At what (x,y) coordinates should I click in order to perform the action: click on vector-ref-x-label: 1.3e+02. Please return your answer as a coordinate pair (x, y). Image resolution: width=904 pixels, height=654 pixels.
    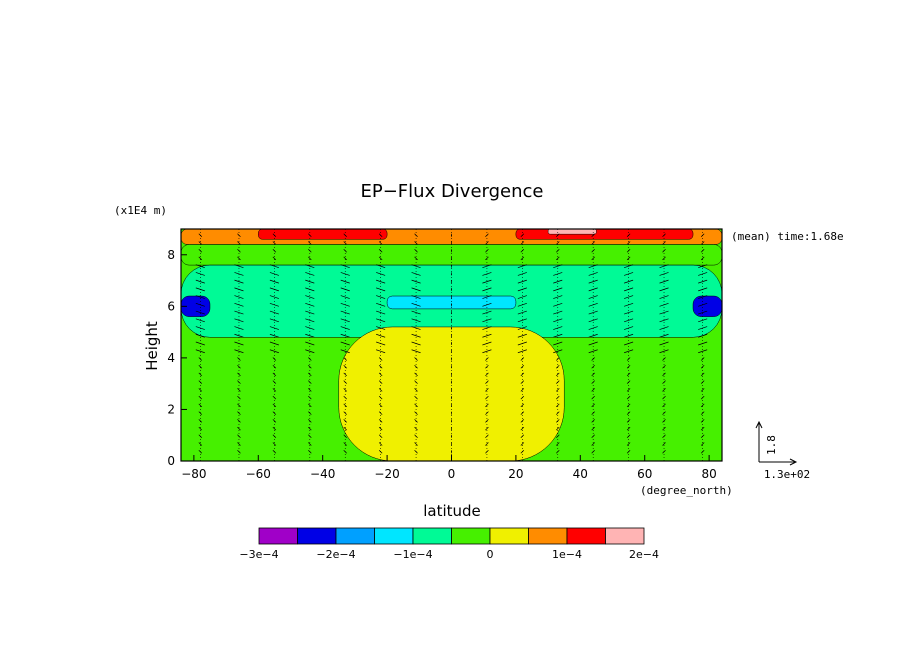
    Looking at the image, I should click on (787, 474).